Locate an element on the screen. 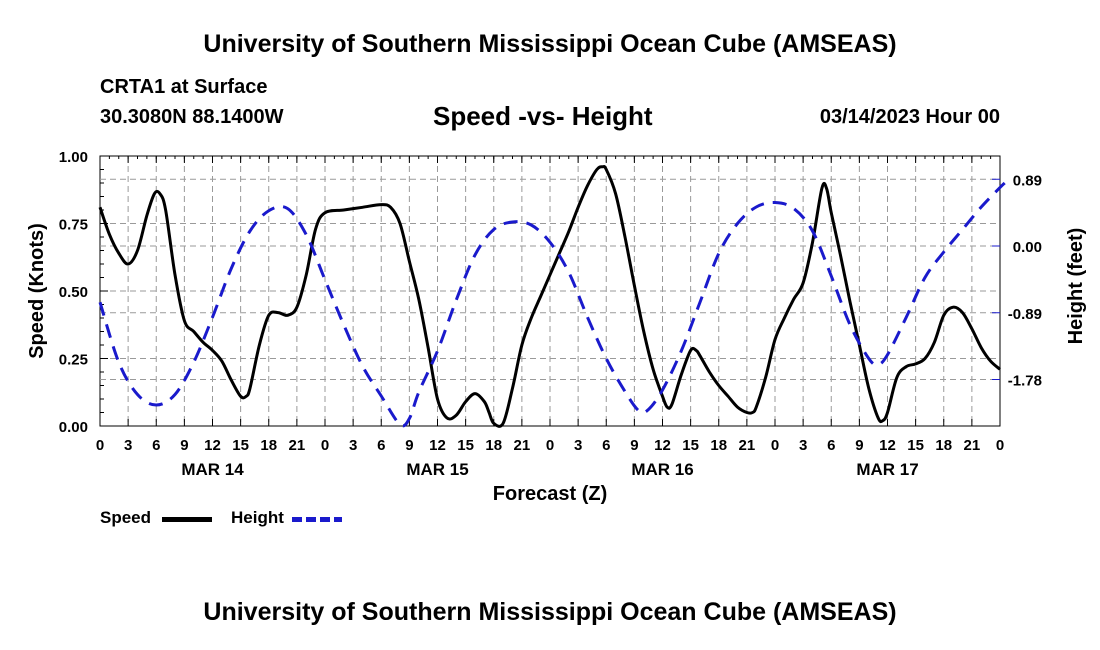  legend-height-label: Height is located at coordinates (257, 517).